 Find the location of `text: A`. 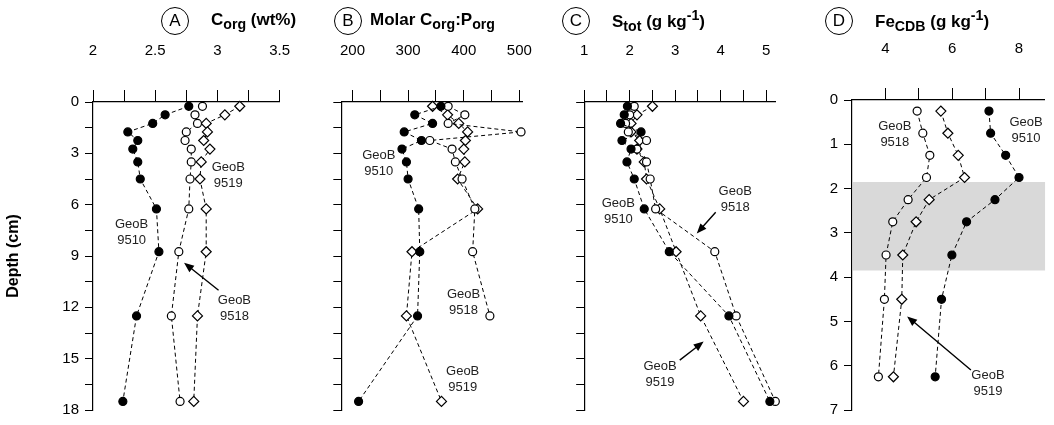

text: A is located at coordinates (175, 21).